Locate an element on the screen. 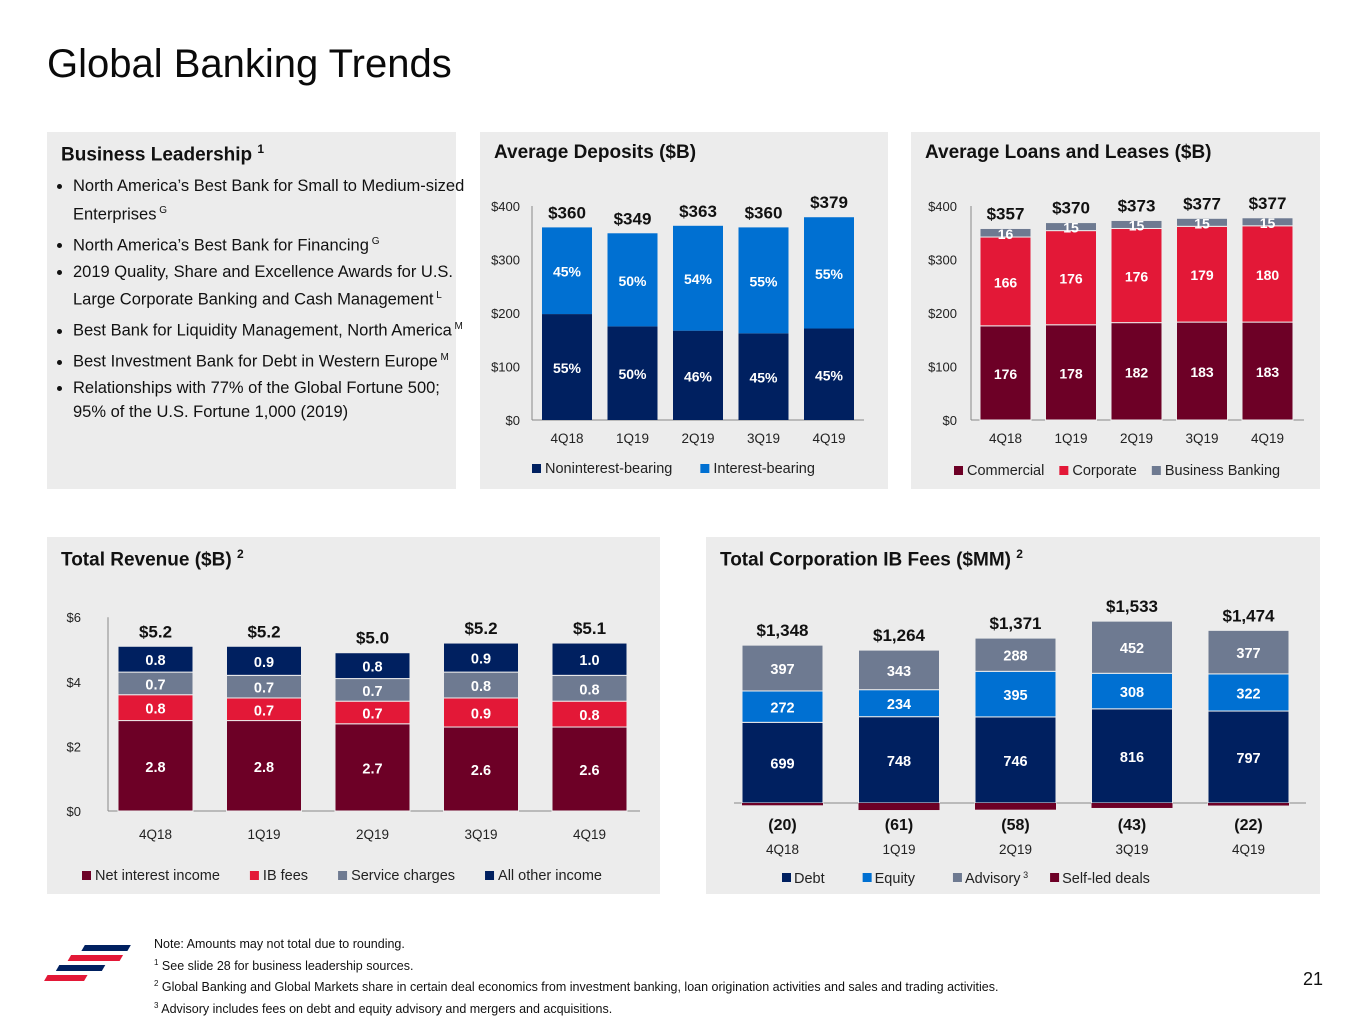 The width and height of the screenshot is (1365, 1024). page-title: Global Banking Trends is located at coordinates (249, 64).